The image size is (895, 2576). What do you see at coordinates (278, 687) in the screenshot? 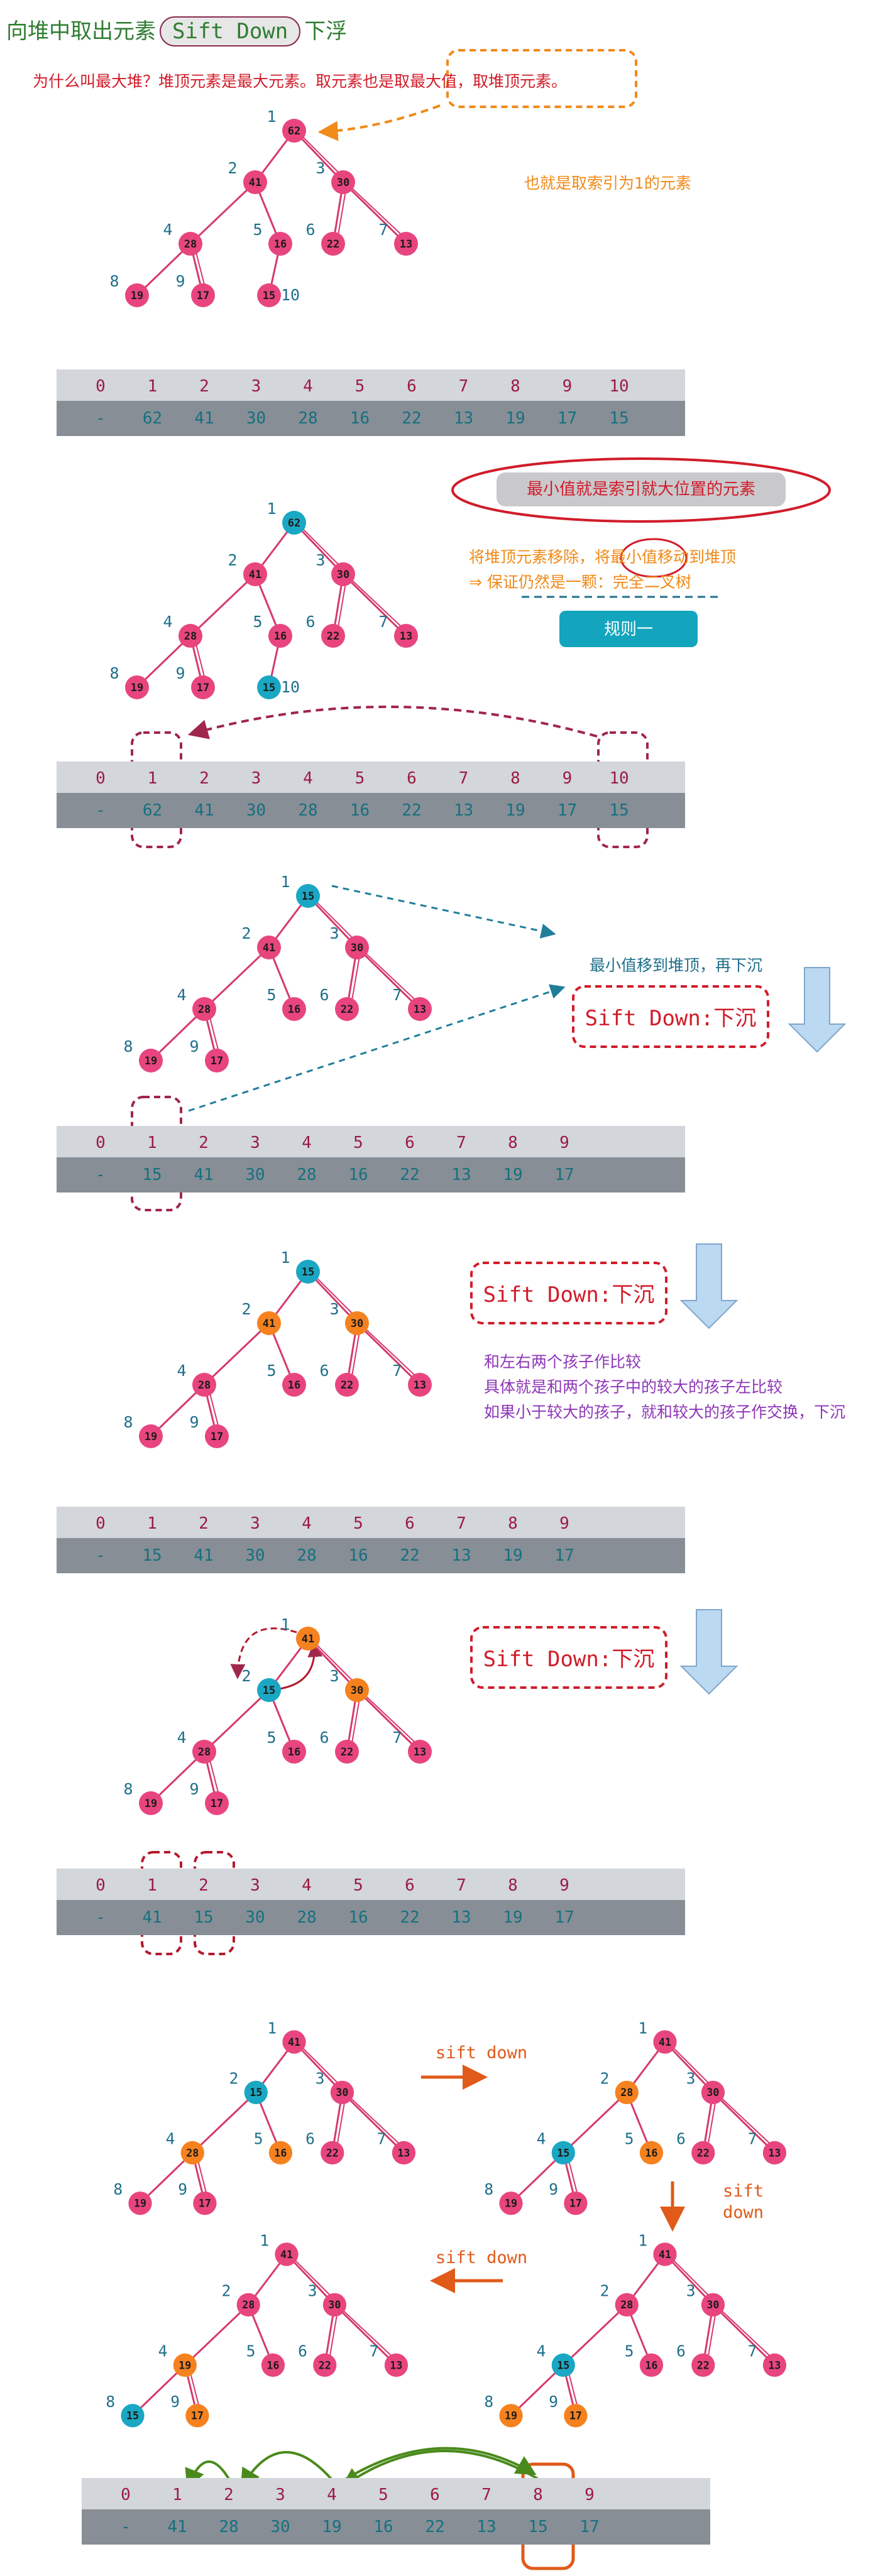
I see `heap-node: 15 10` at bounding box center [278, 687].